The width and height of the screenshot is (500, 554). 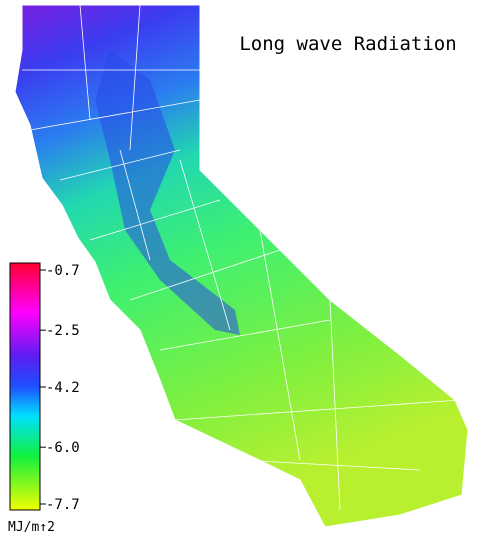 I want to click on colorbar-tick-label: -0.7, so click(x=63, y=271).